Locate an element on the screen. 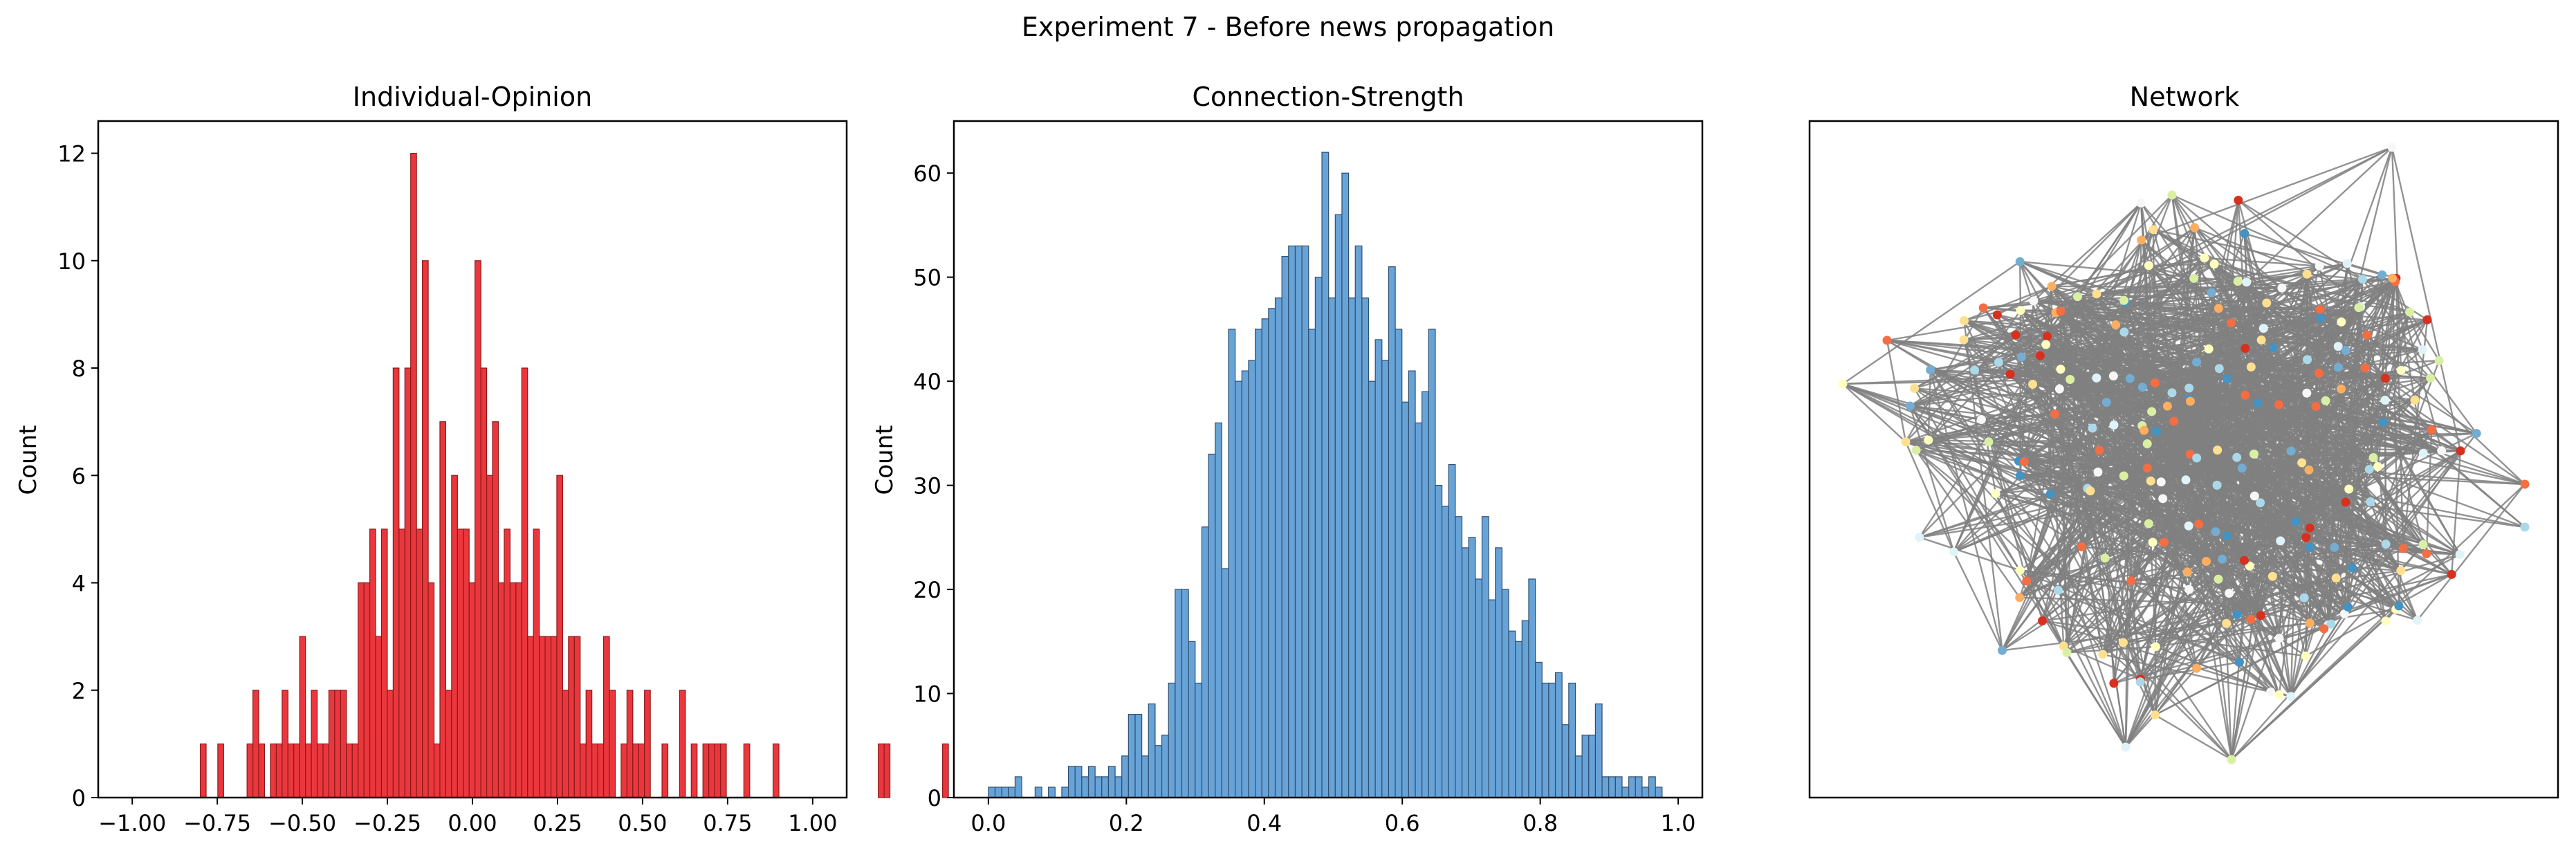 The image size is (2576, 855). strength-ytick-label: 50 is located at coordinates (927, 278).